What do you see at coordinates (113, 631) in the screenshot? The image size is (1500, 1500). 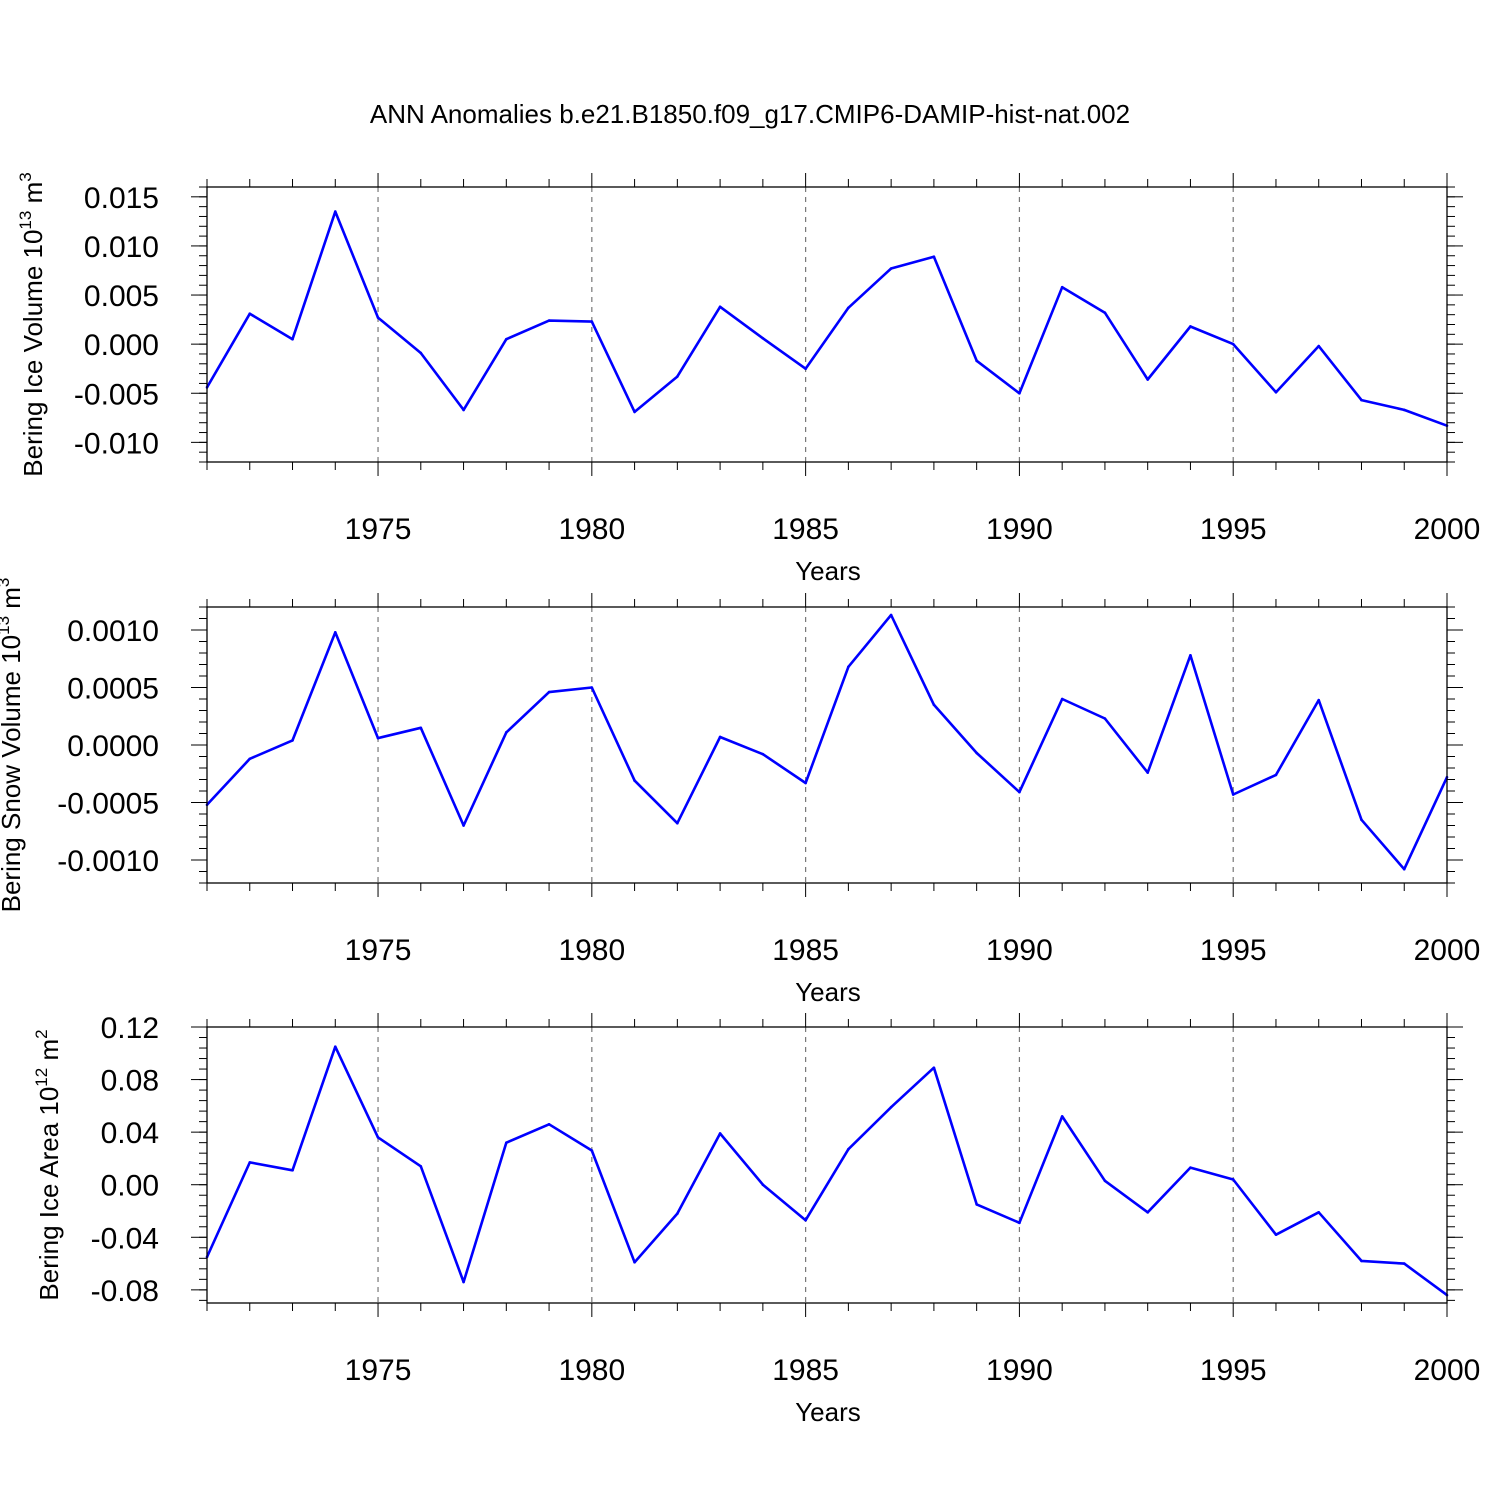 I see `y-tick-label: 0.0010` at bounding box center [113, 631].